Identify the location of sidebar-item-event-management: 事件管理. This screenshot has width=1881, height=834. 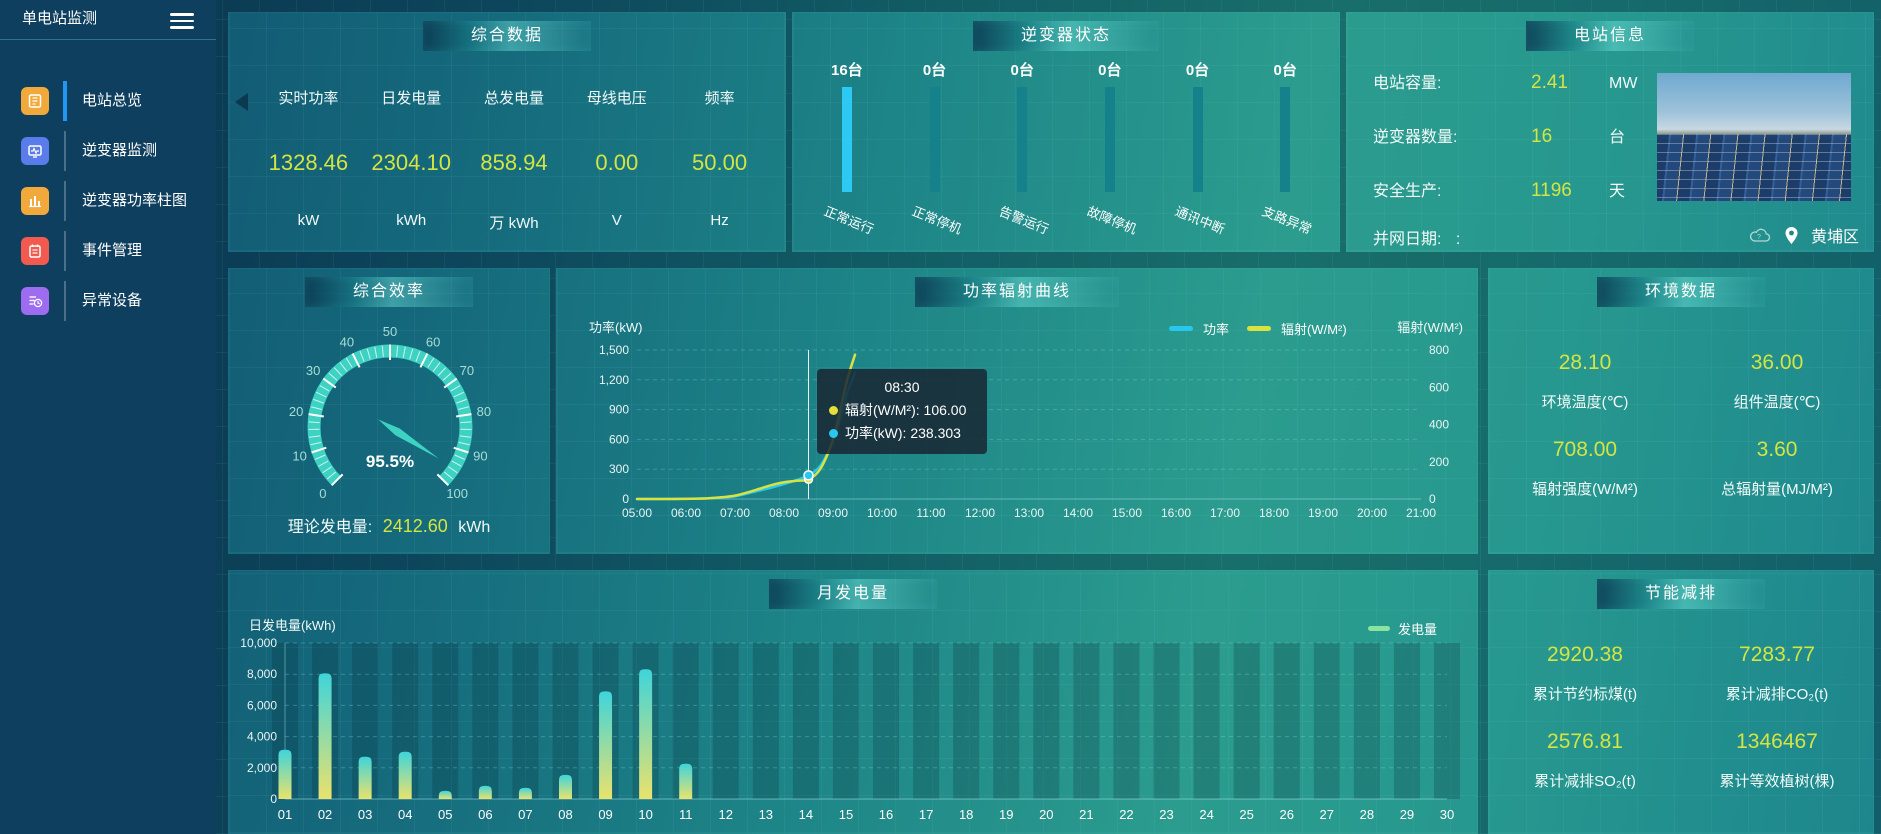
(108, 251).